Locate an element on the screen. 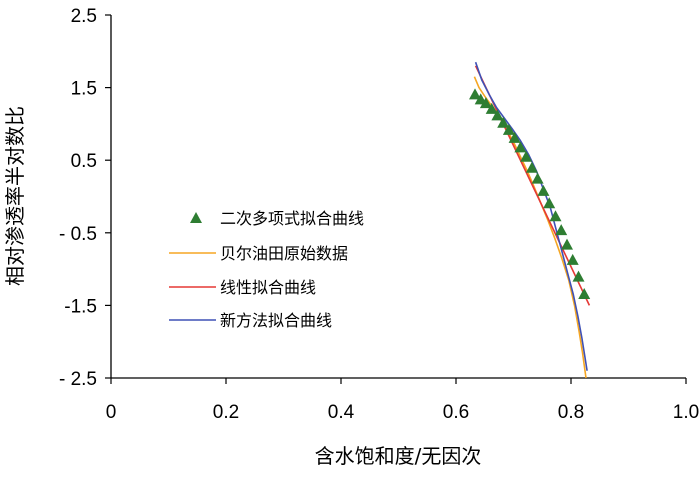 This screenshot has width=700, height=478. legend-label-original-data: 贝尔油田原始数据 is located at coordinates (284, 253).